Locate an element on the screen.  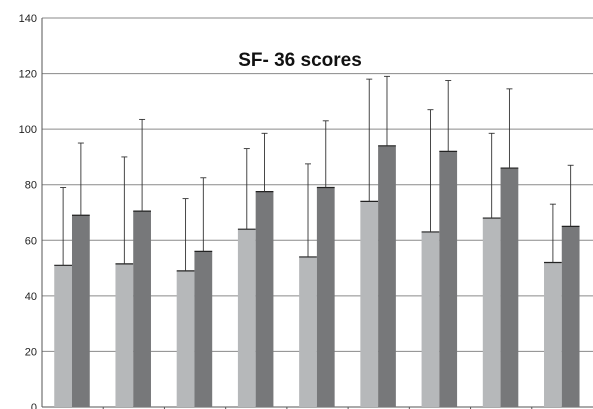
y-tick-label: 120 is located at coordinates (28, 75).